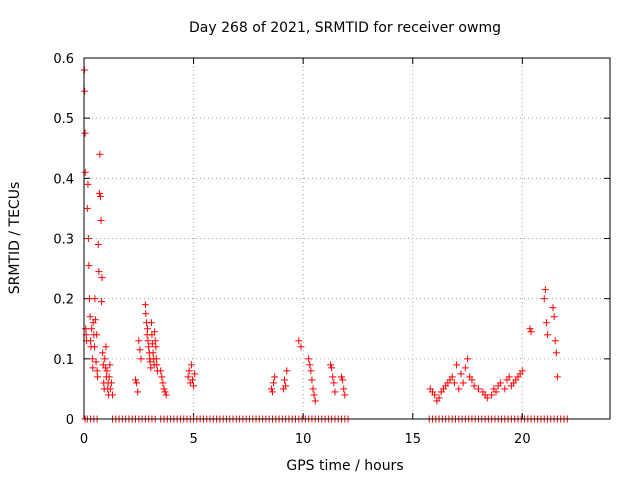 This screenshot has width=640, height=480. What do you see at coordinates (522, 439) in the screenshot?
I see `x-tick-label: 20` at bounding box center [522, 439].